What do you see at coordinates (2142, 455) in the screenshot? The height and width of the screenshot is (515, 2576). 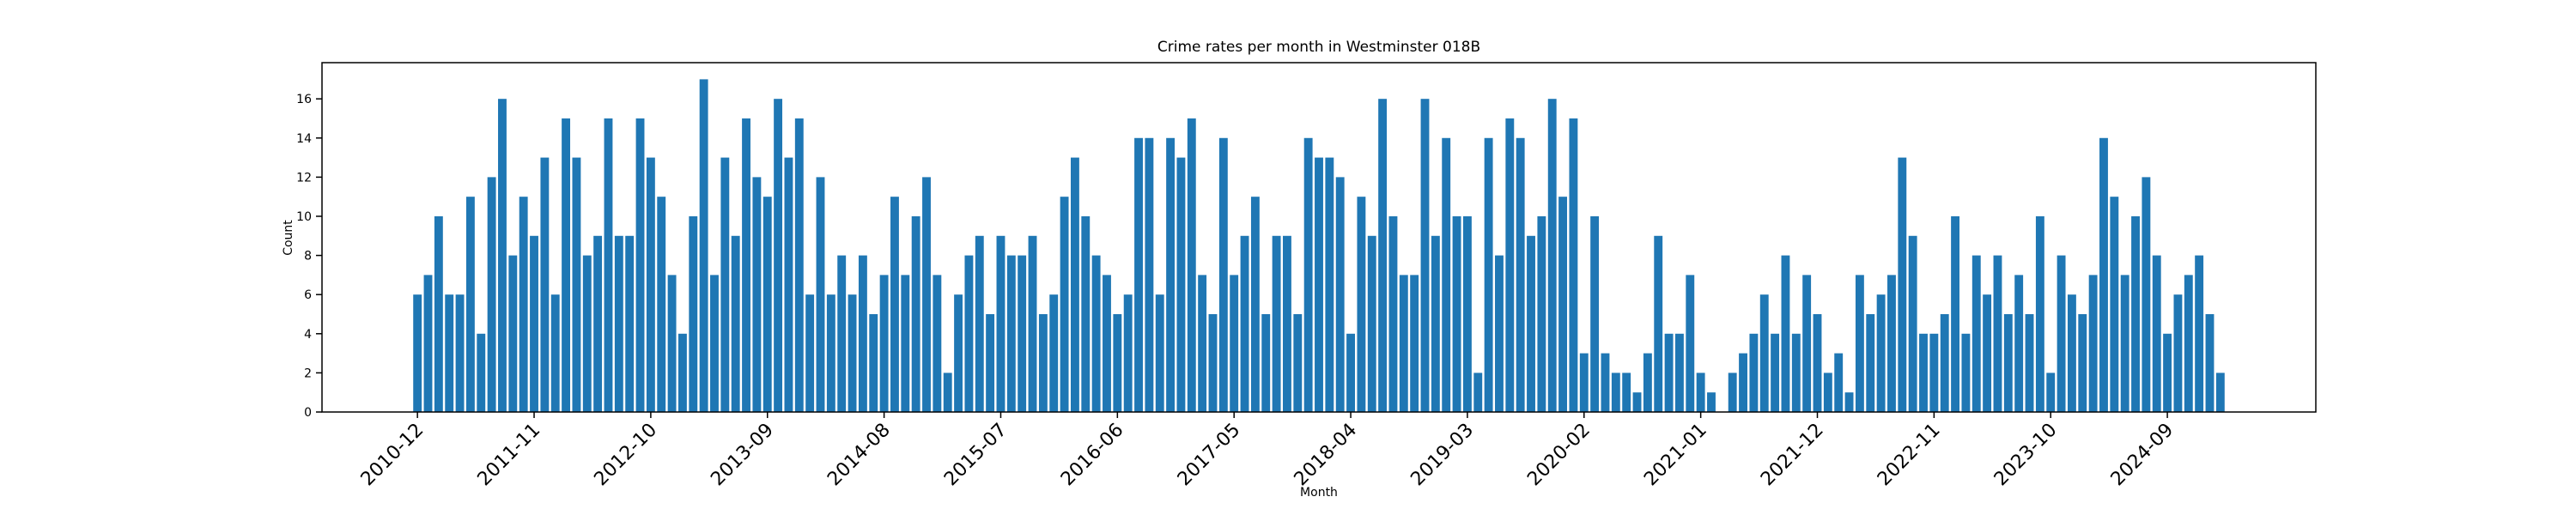 I see `x-tick-label: 2024-09` at bounding box center [2142, 455].